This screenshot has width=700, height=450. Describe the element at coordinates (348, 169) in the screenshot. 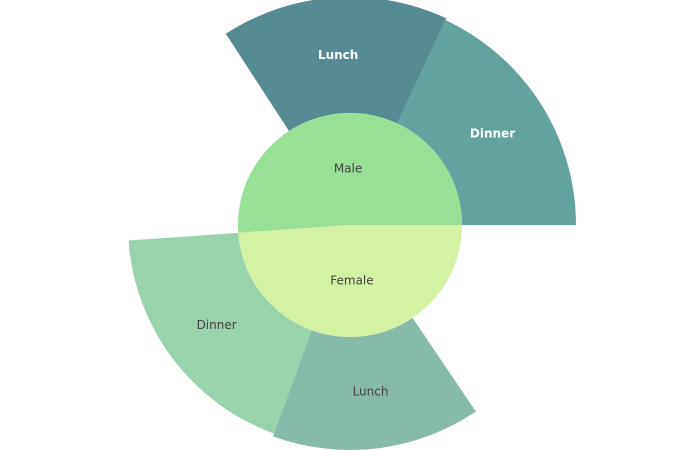

I see `label-male: Male` at that location.